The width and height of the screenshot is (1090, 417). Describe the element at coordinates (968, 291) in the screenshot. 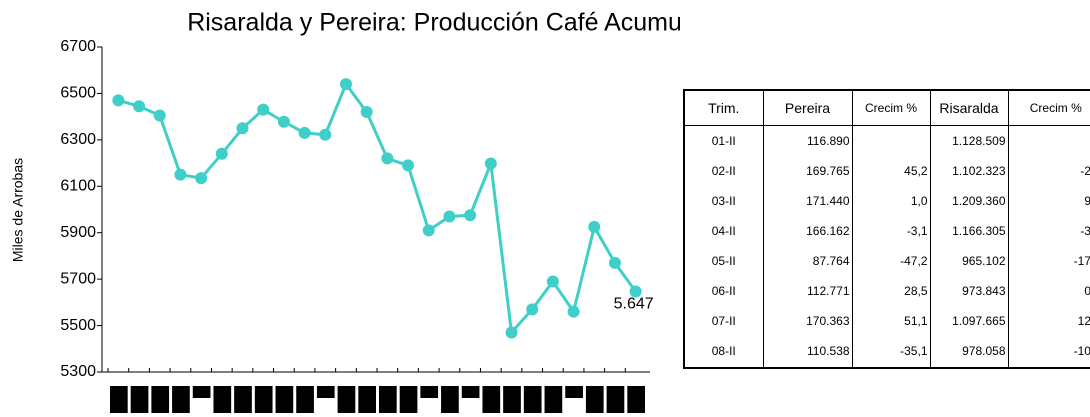

I see `table-cell: 973.843` at that location.